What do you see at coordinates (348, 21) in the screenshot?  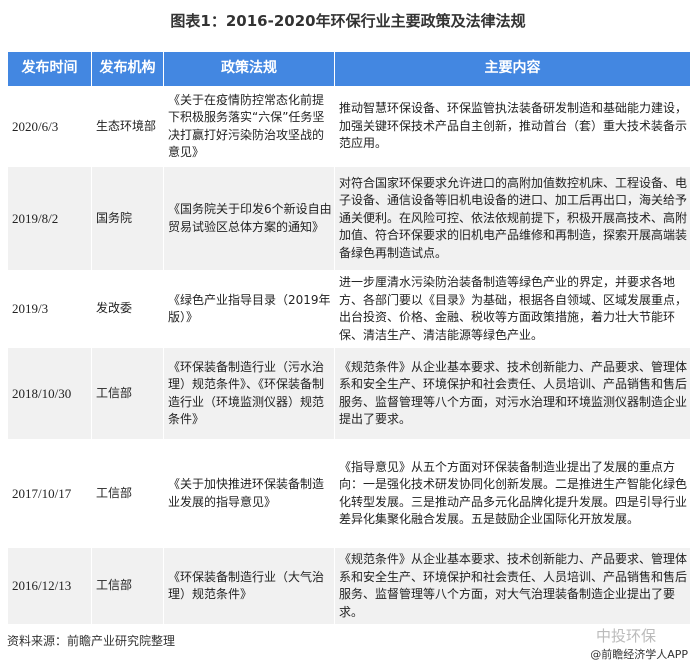 I see `table-title: 图表1：2016-2020年环保行业主要政策及法律法规` at bounding box center [348, 21].